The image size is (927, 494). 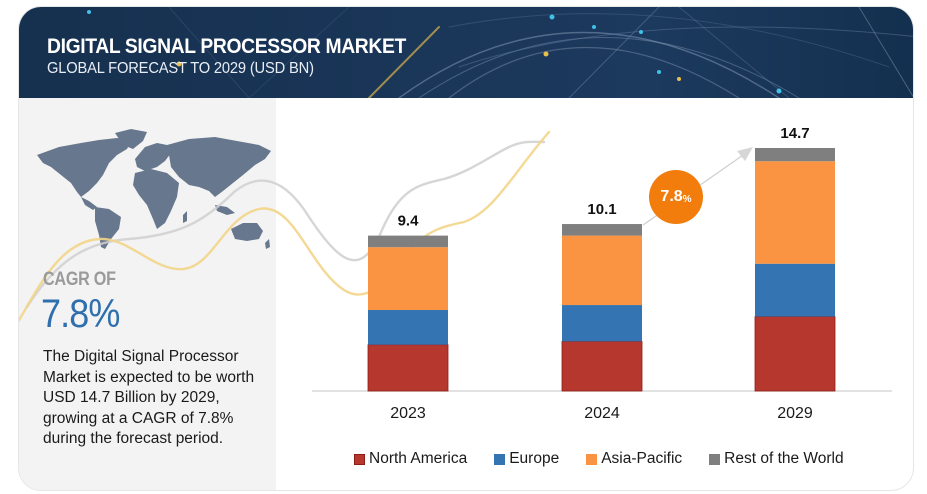 What do you see at coordinates (500, 459) in the screenshot?
I see `legend-swatch-europe` at bounding box center [500, 459].